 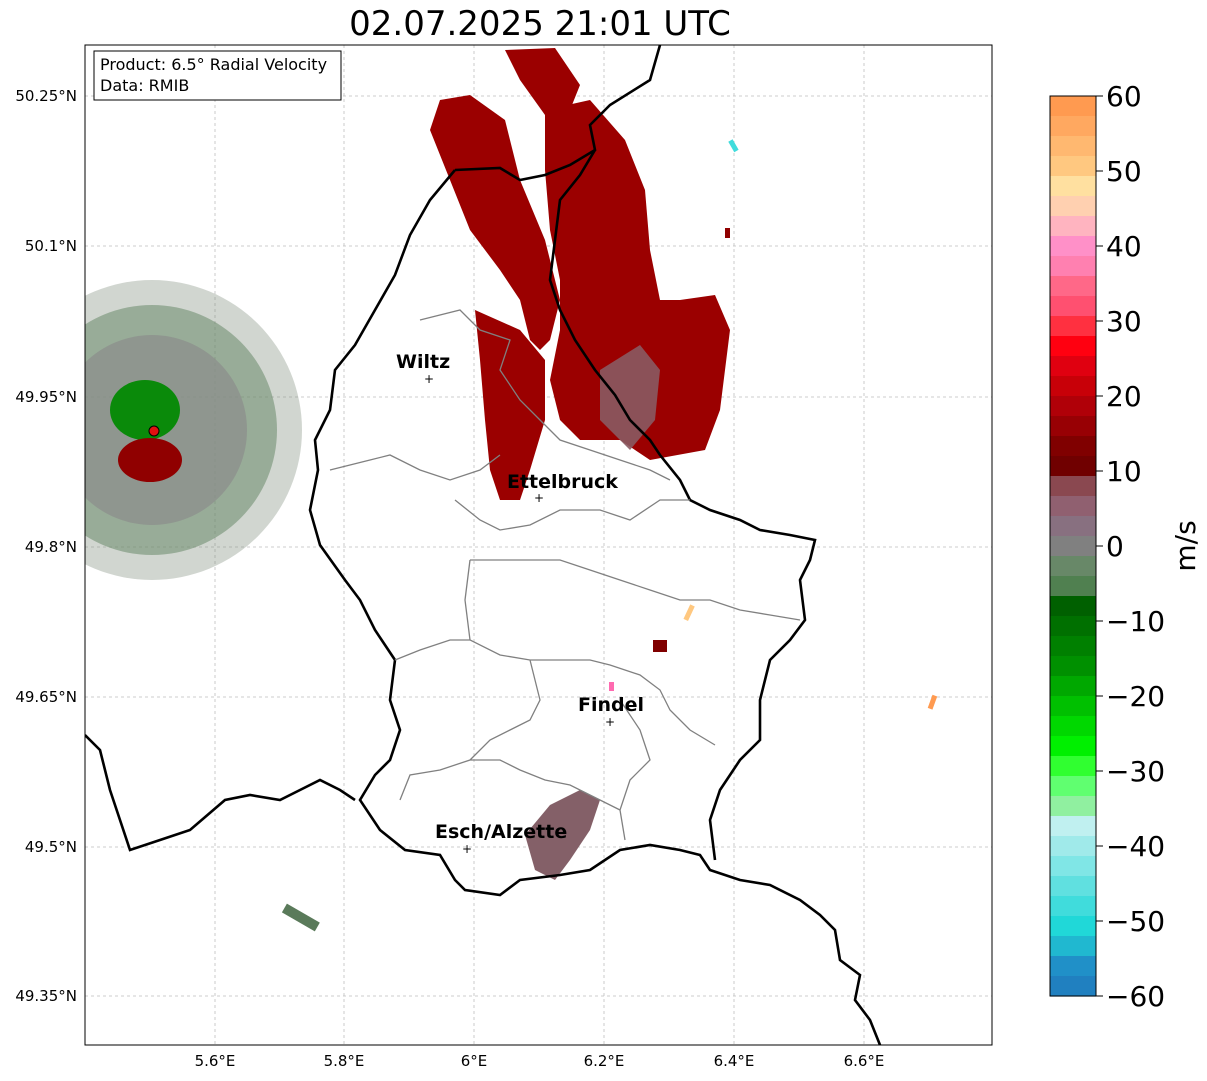 I want to click on lat-tick-label: 49.5°N, so click(x=51, y=847).